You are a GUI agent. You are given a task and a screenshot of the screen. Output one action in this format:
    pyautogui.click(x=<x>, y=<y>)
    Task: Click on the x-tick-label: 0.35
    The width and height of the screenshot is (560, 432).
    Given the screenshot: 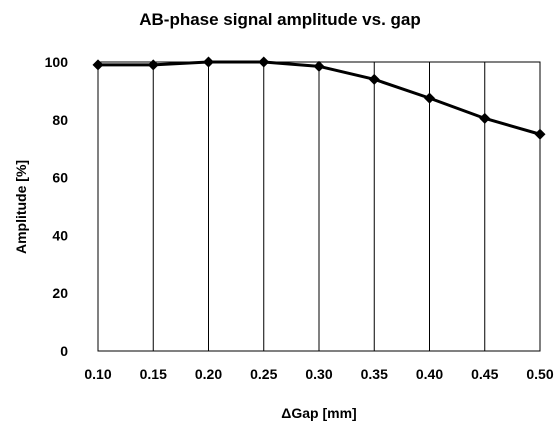 What is the action you would take?
    pyautogui.click(x=374, y=374)
    